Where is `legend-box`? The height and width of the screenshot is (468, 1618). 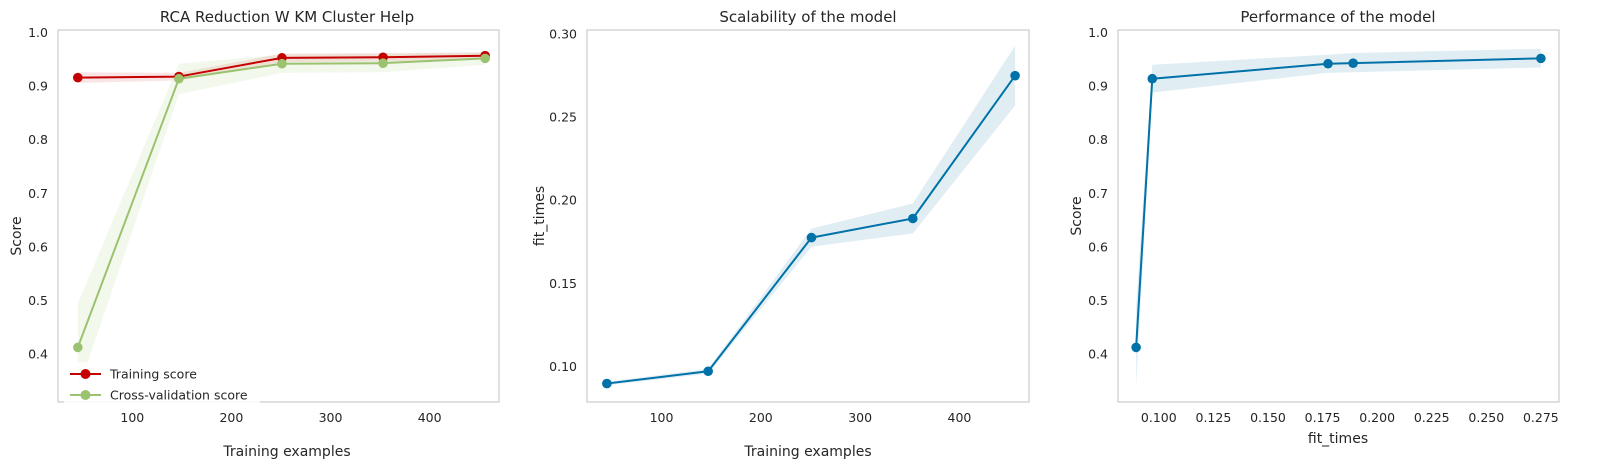 legend-box is located at coordinates (162, 386).